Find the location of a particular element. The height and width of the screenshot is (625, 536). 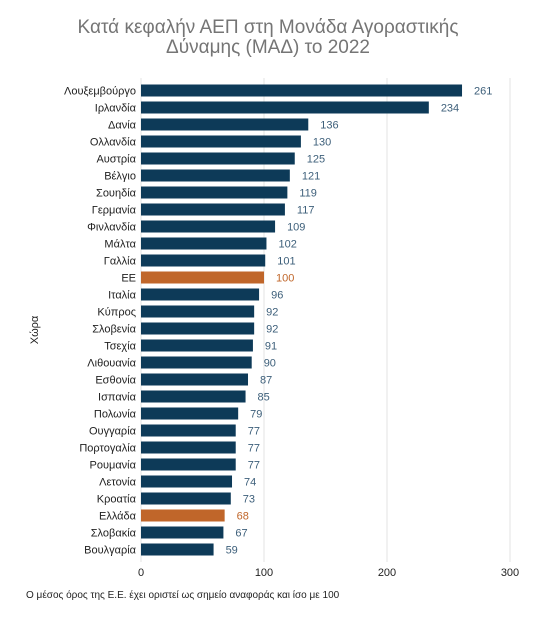

chart-title-line-2: Δύναμης (ΜΑΔ) το 2022 is located at coordinates (268, 47).